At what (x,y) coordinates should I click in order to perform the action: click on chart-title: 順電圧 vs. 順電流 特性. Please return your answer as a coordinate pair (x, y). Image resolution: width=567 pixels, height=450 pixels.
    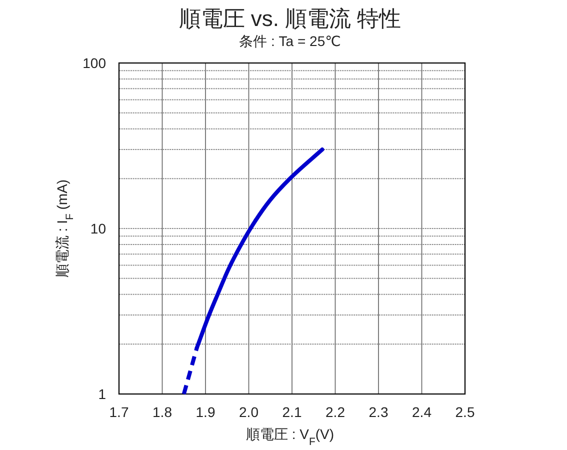
    Looking at the image, I should click on (290, 18).